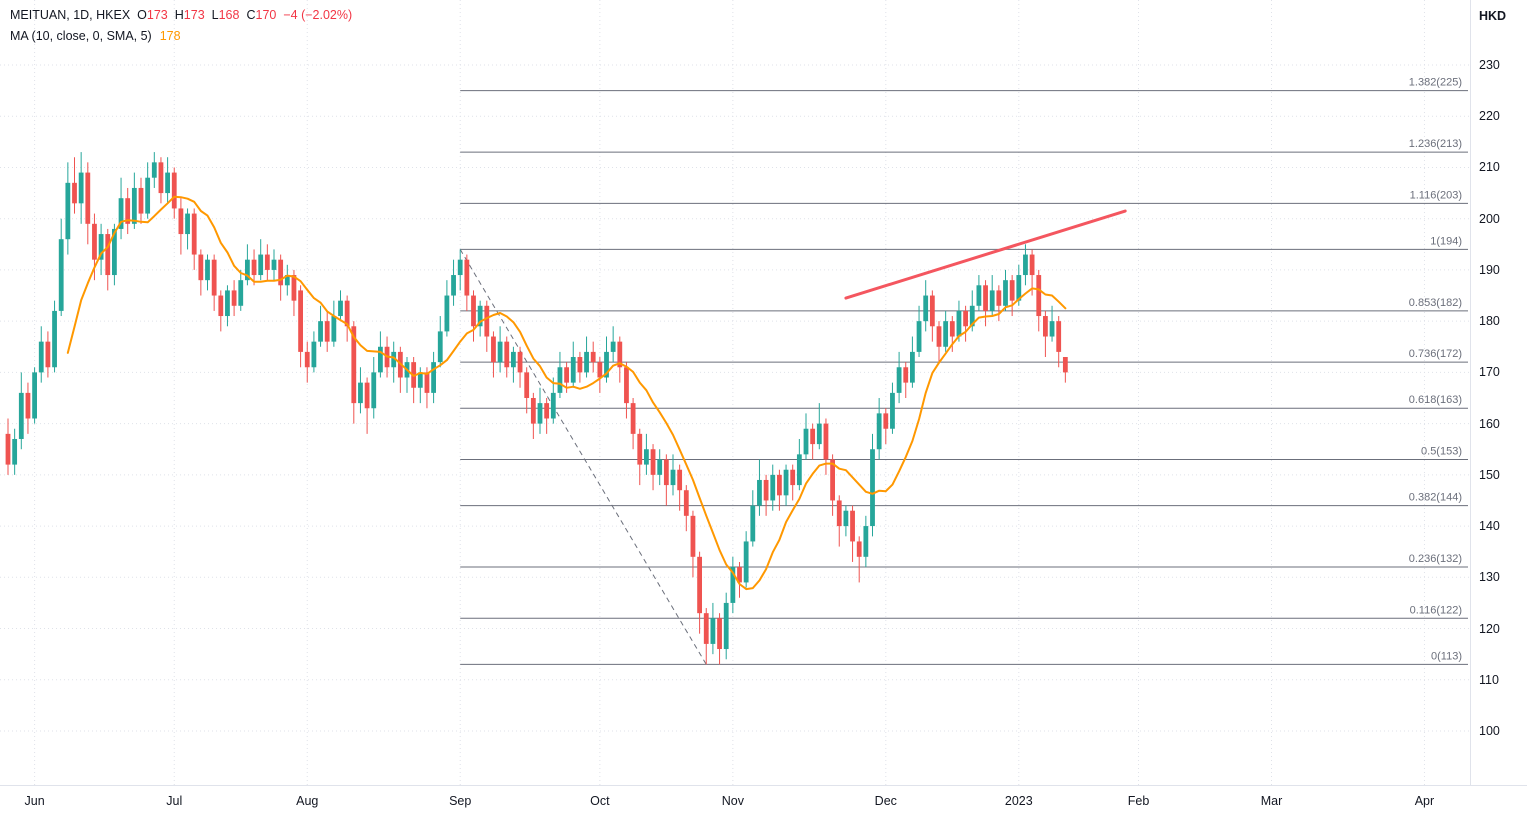 The width and height of the screenshot is (1527, 816). I want to click on time-tick-label: Dec, so click(885, 801).